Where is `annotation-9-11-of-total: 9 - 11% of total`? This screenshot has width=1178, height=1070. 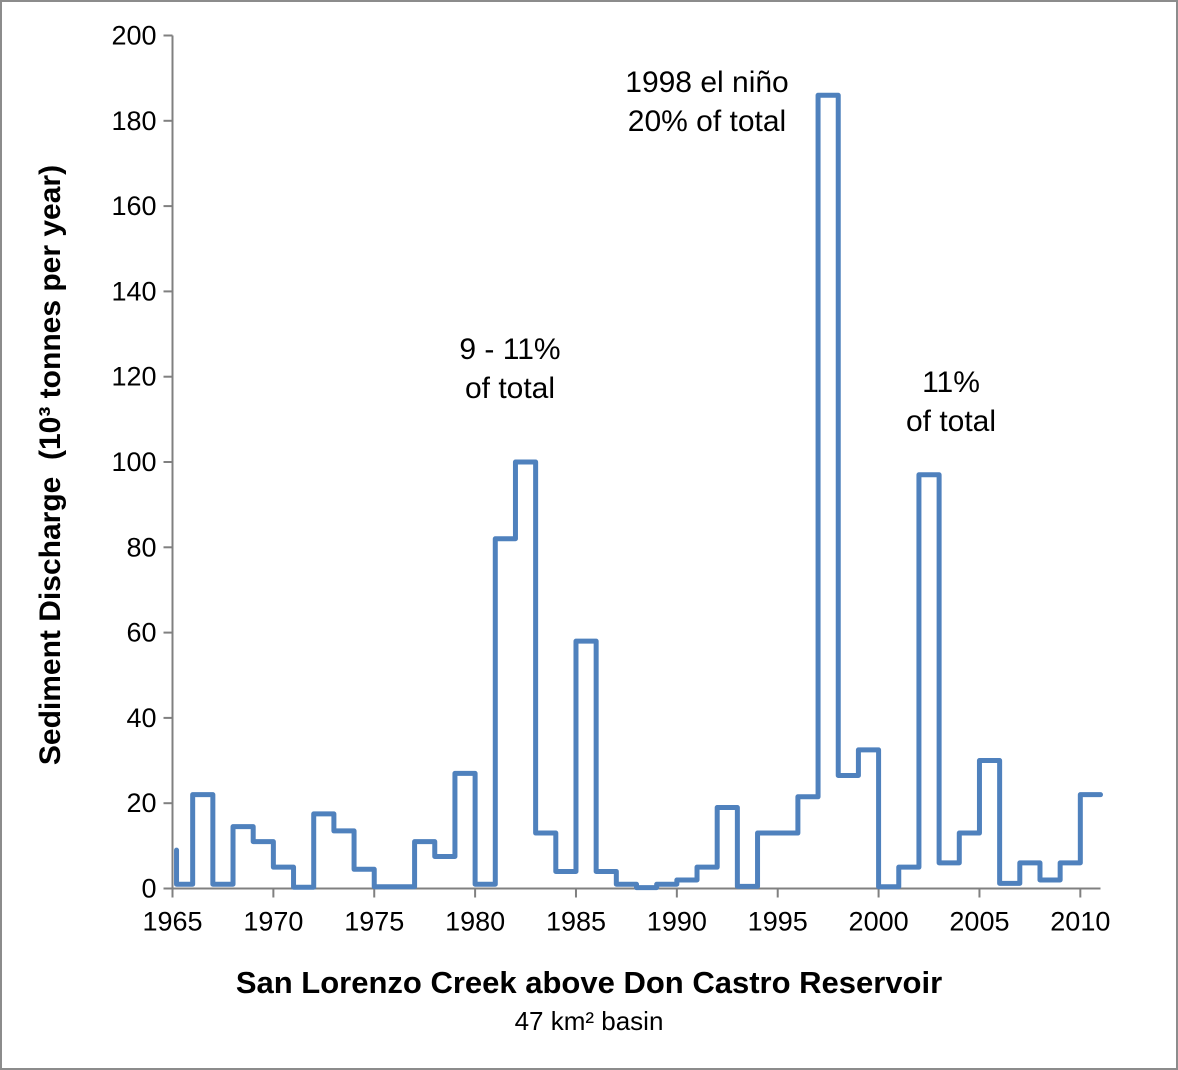
annotation-9-11-of-total: 9 - 11% of total is located at coordinates (509, 369).